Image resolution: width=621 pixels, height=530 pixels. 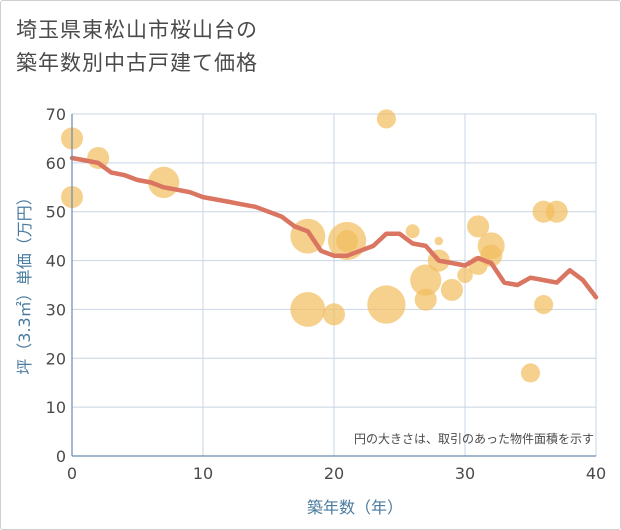 What do you see at coordinates (474, 438) in the screenshot?
I see `size-note: 円の大きさは、取引のあった物件面積を示す` at bounding box center [474, 438].